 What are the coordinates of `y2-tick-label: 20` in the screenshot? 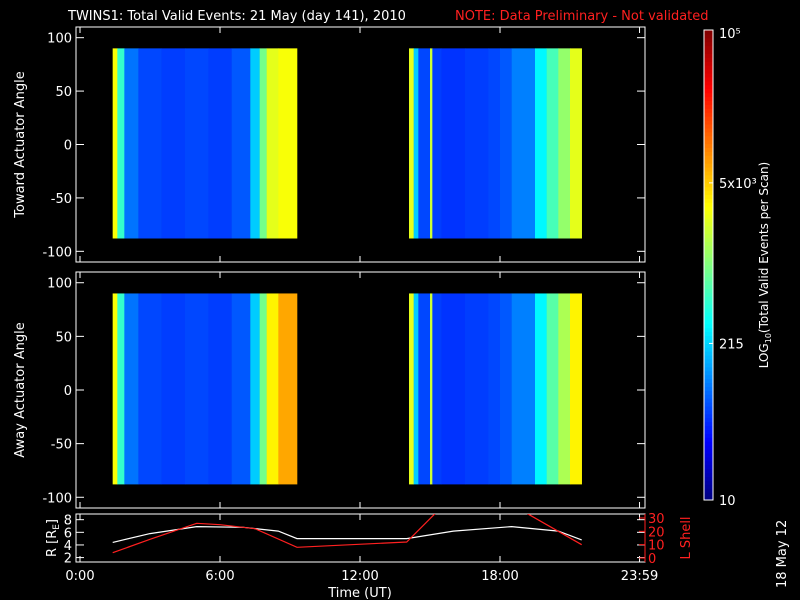 It's located at (656, 532).